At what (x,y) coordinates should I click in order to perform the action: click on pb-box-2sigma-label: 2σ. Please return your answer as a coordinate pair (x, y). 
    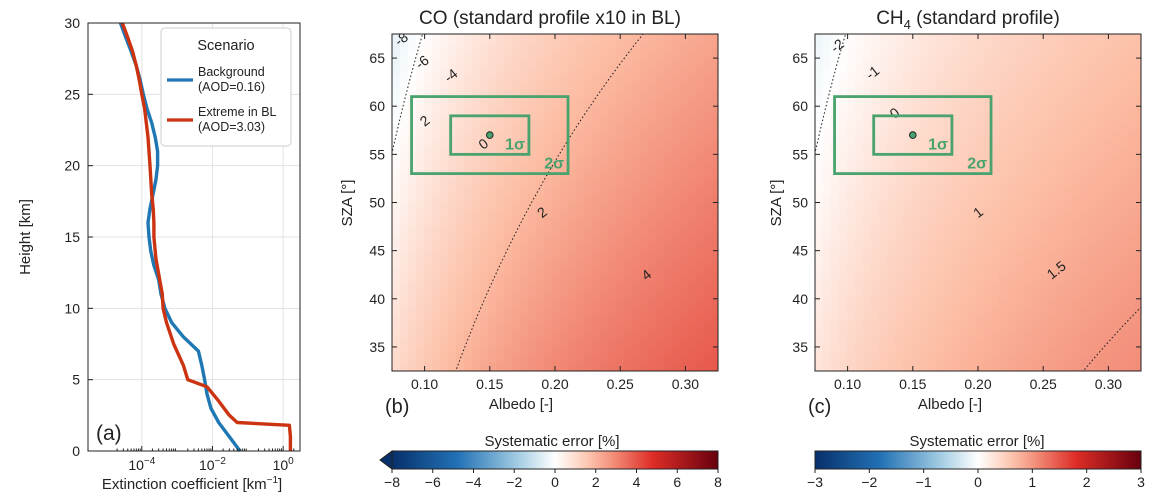
    Looking at the image, I should click on (554, 164).